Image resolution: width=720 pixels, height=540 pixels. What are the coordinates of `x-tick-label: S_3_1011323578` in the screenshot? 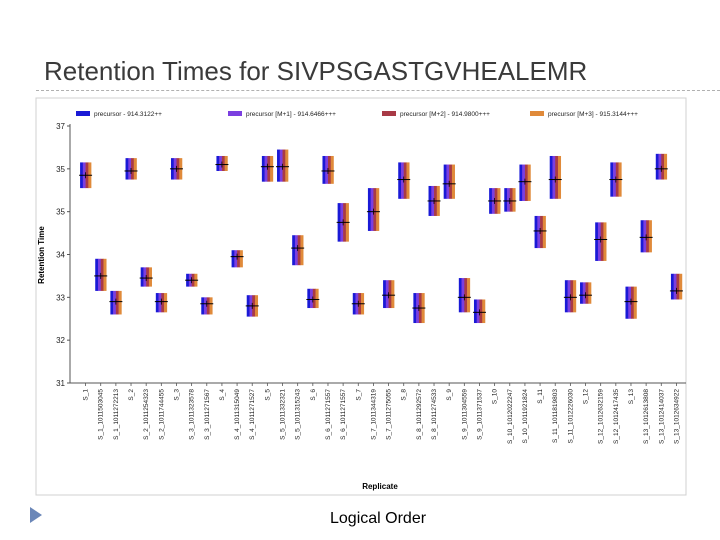 It's located at (192, 414).